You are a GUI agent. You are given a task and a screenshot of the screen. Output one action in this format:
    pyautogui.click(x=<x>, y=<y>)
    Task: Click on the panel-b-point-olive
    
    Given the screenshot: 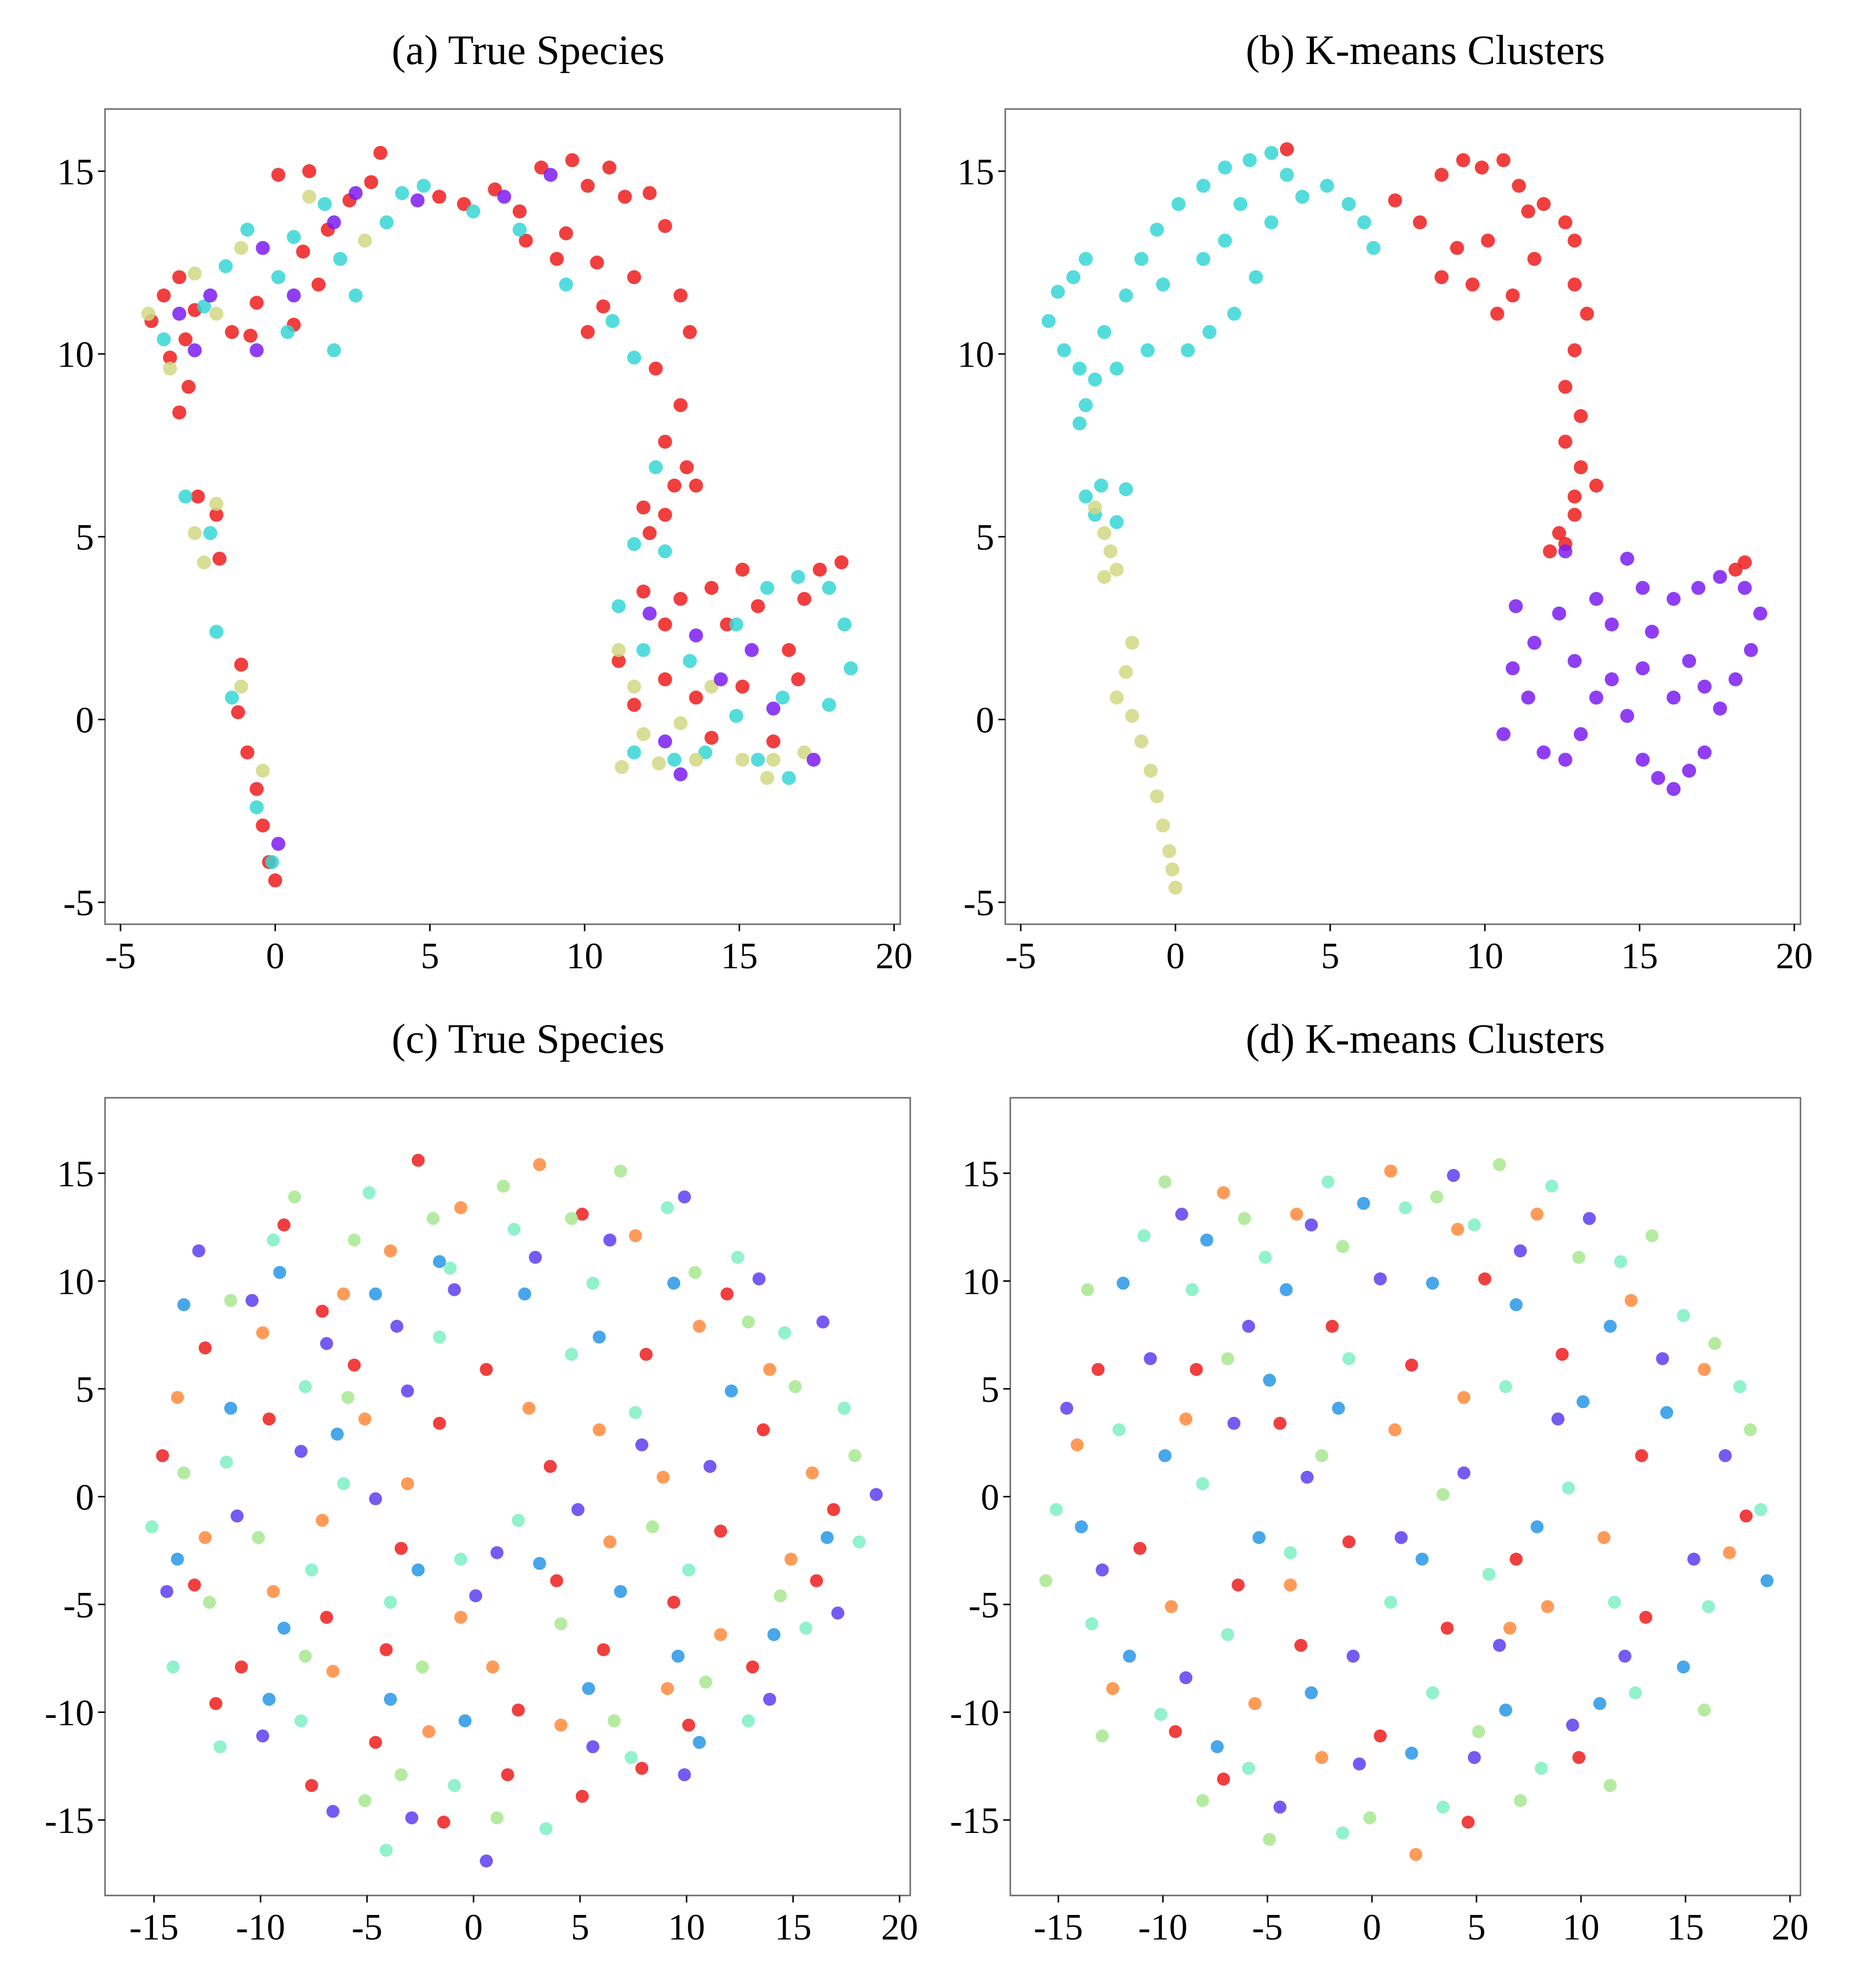 What is the action you would take?
    pyautogui.click(x=1176, y=887)
    